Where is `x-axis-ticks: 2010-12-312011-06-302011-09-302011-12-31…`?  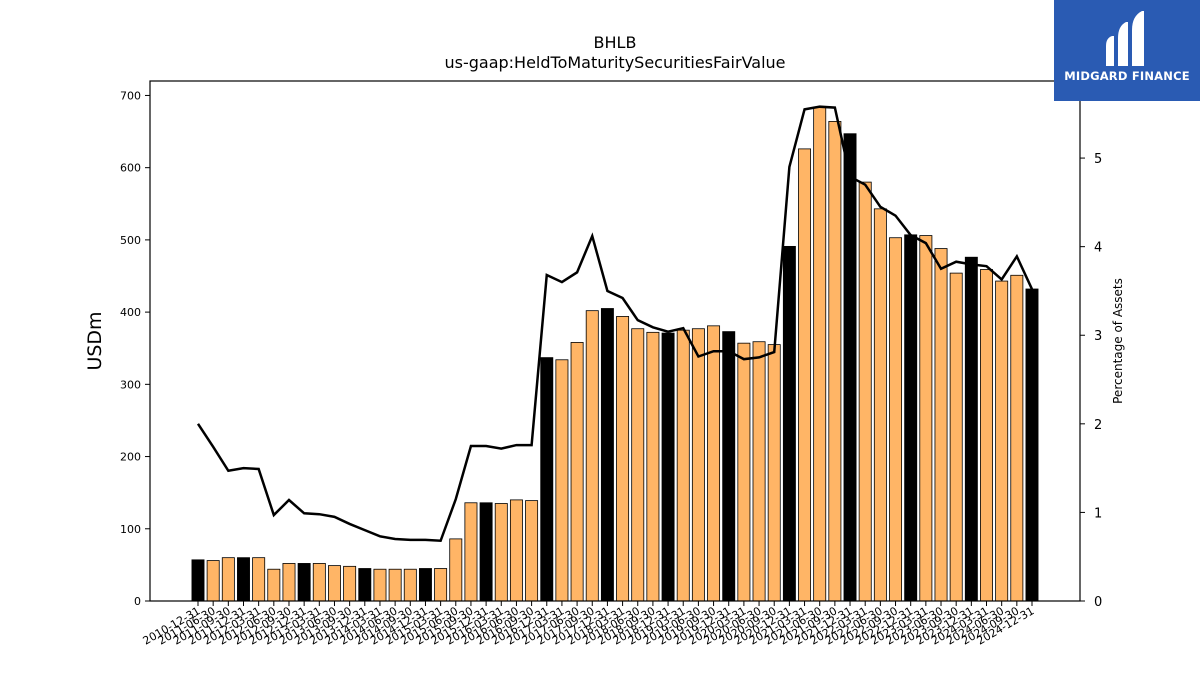 x-axis-ticks: 2010-12-312011-06-302011-09-302011-12-31… is located at coordinates (589, 624).